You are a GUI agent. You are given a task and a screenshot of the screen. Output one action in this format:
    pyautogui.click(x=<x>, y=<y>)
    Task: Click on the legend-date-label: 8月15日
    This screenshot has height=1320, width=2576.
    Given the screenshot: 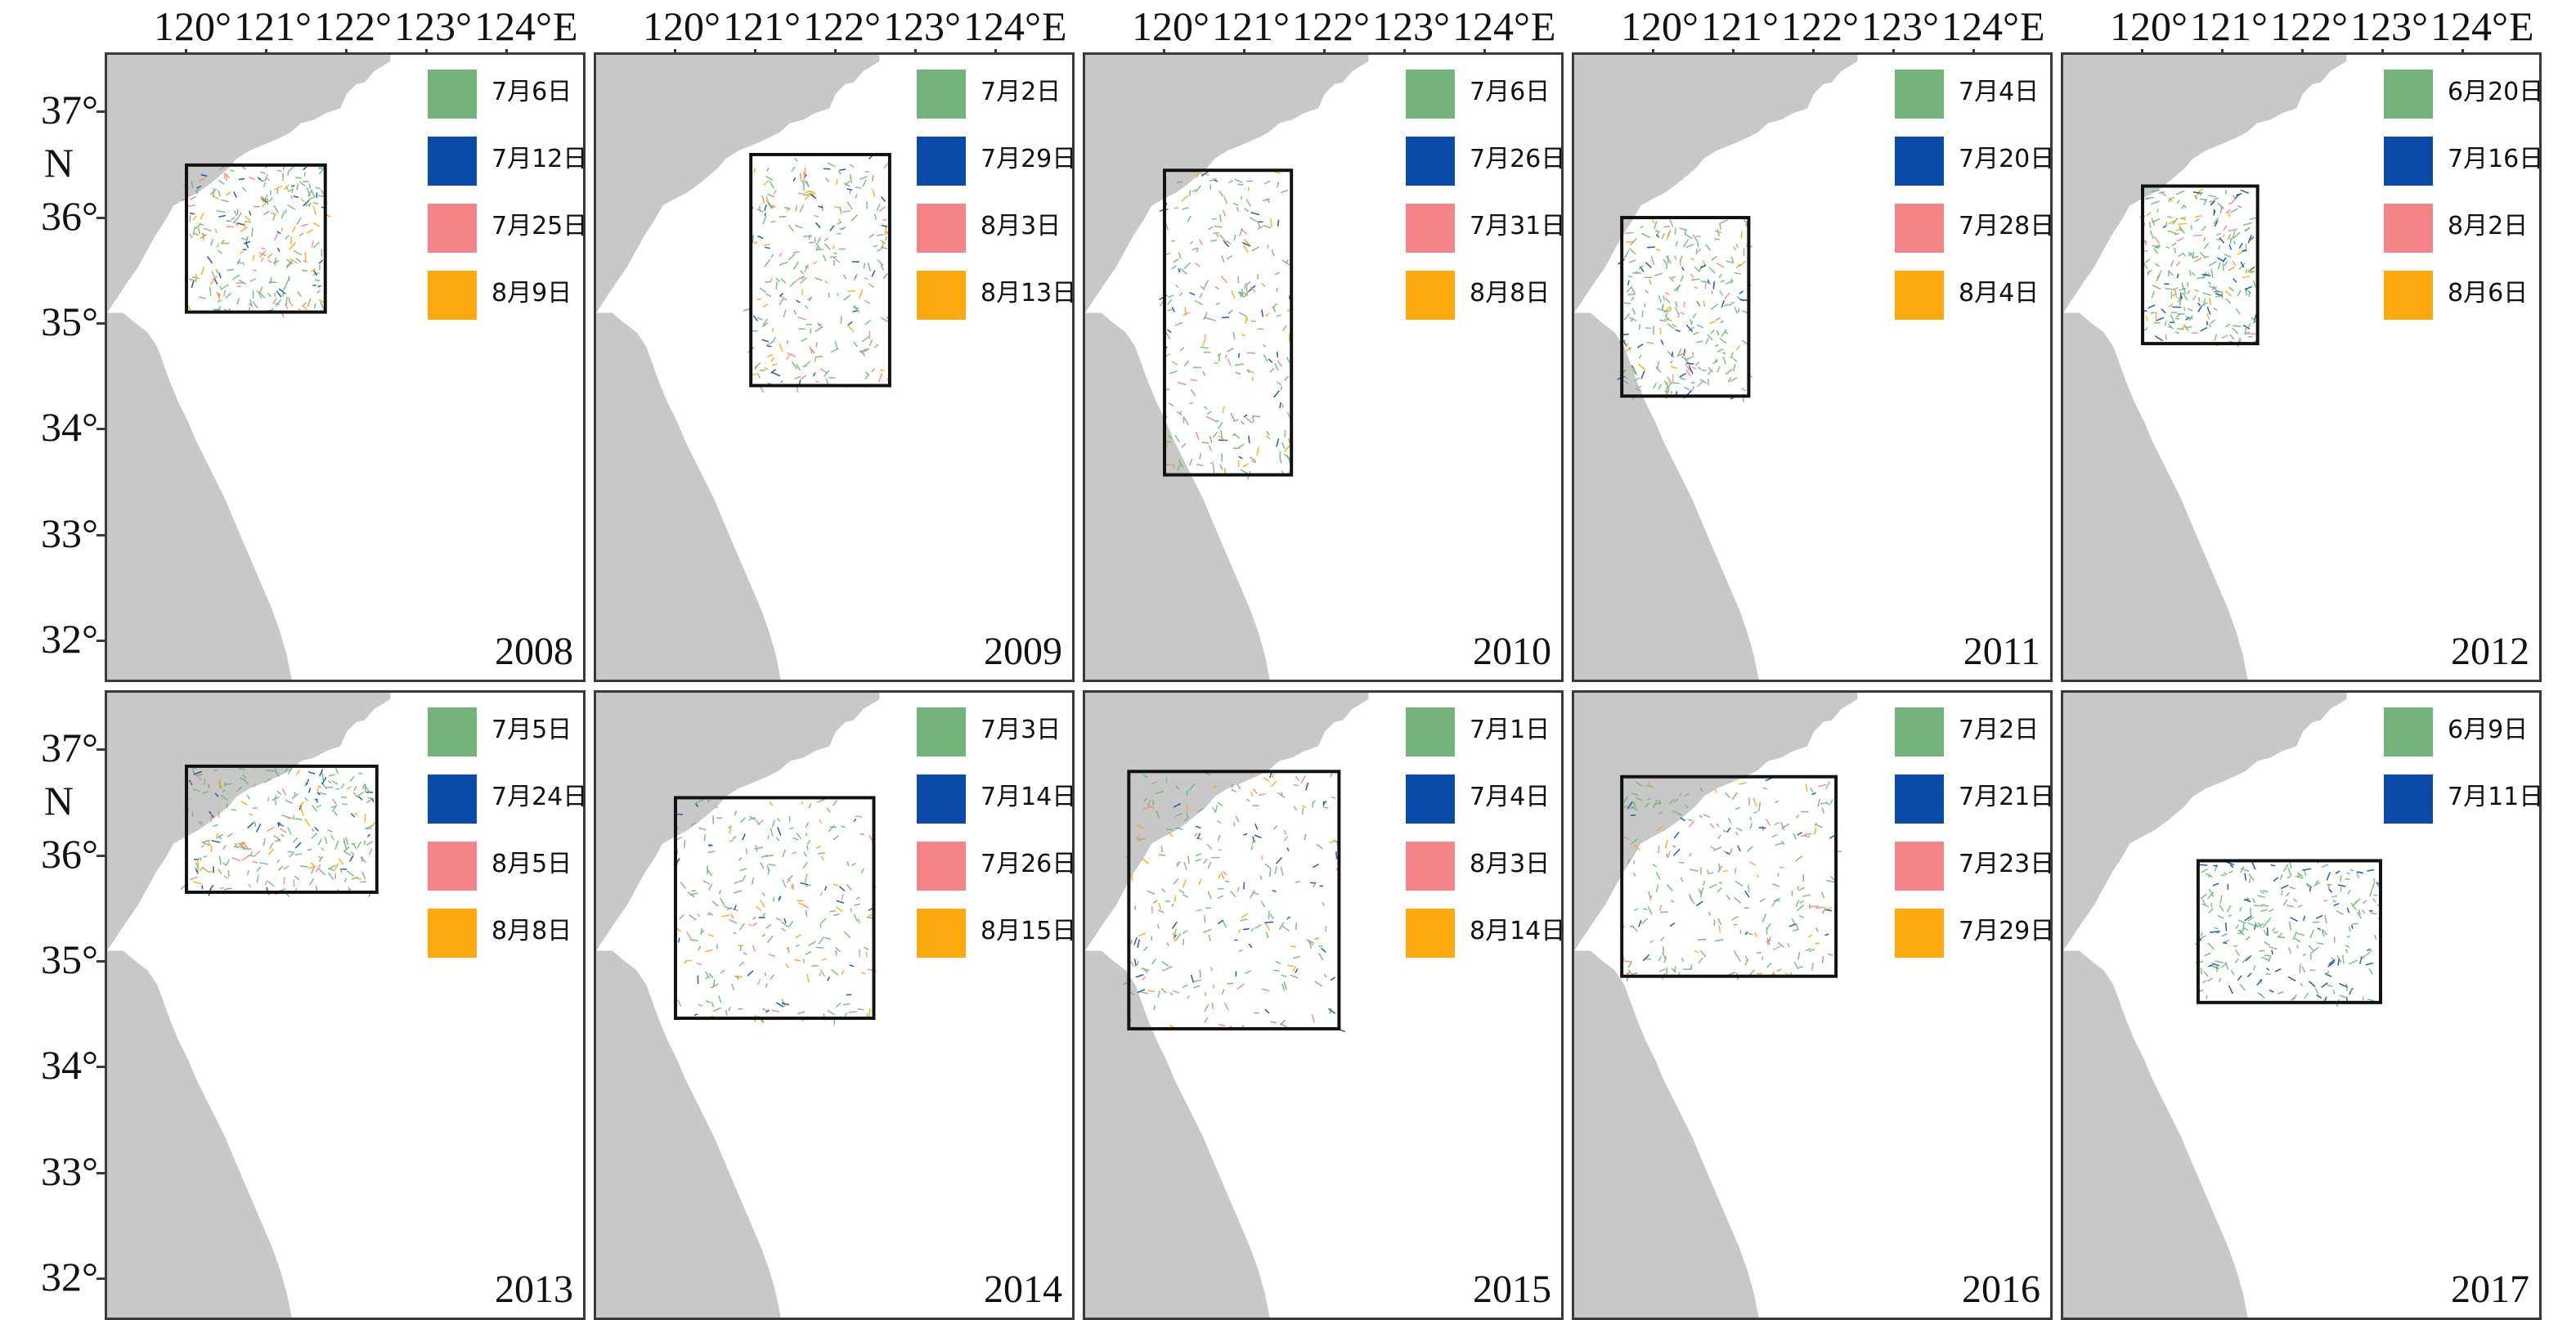 What is the action you would take?
    pyautogui.click(x=1028, y=931)
    